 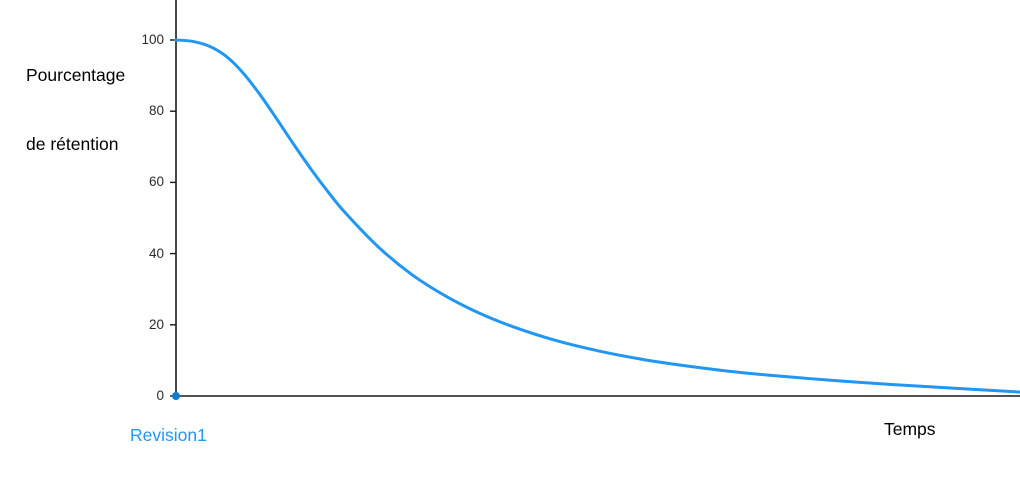 I want to click on x-axis-title: Temps, so click(x=910, y=429).